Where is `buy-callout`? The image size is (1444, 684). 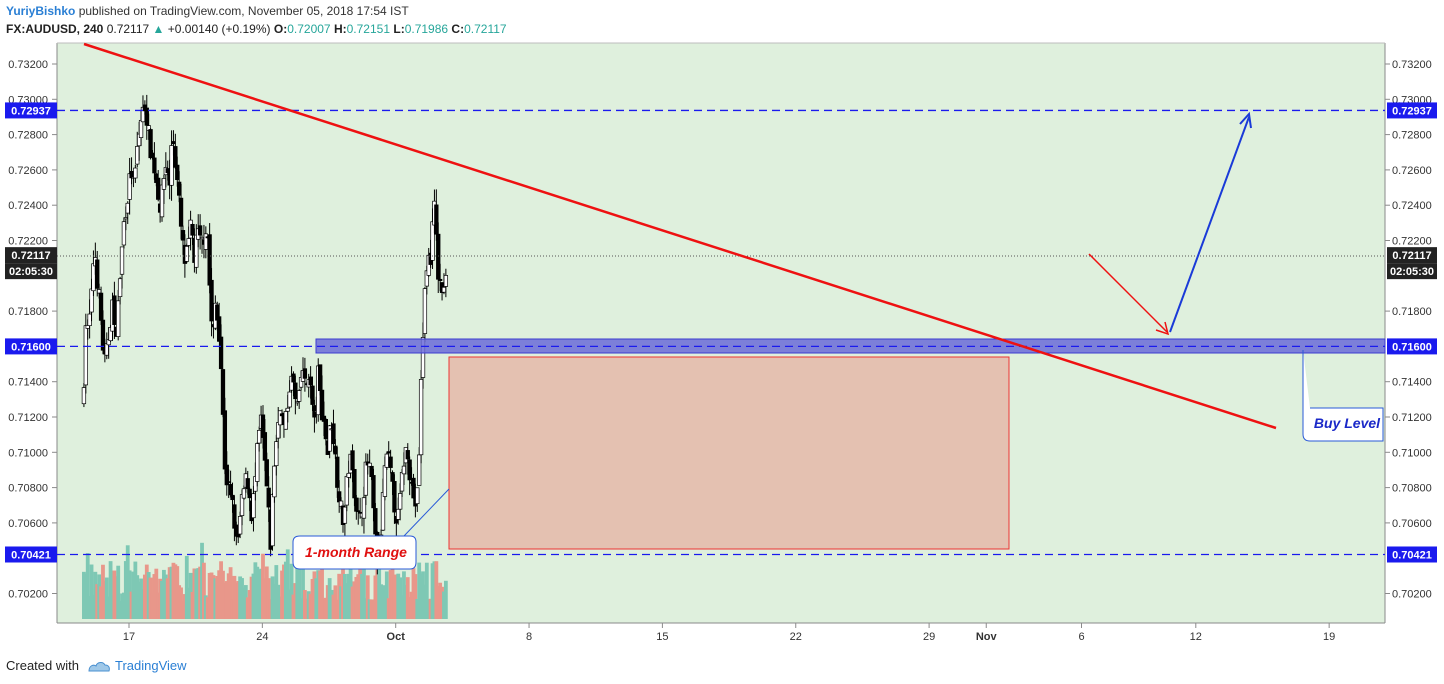 buy-callout is located at coordinates (1343, 396).